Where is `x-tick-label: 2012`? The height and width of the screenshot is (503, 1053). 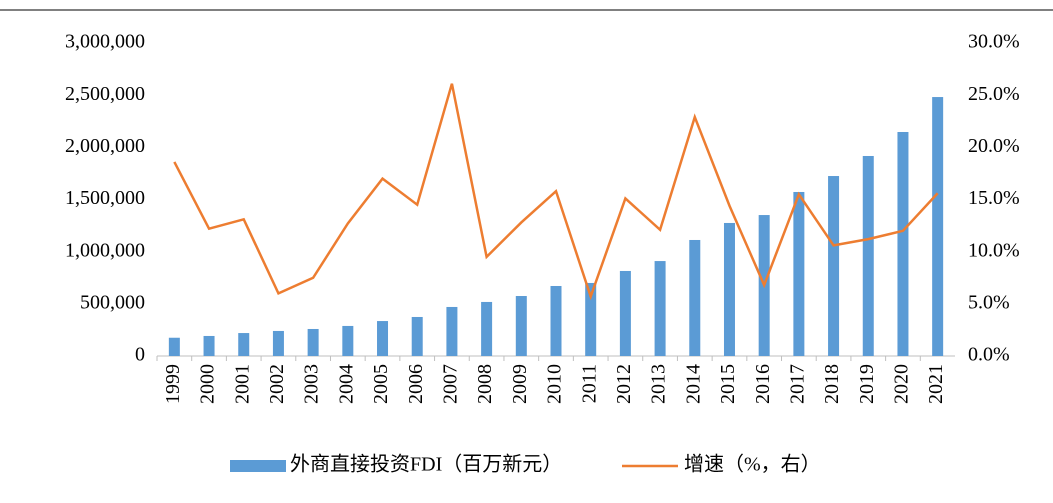 x-tick-label: 2012 is located at coordinates (624, 384).